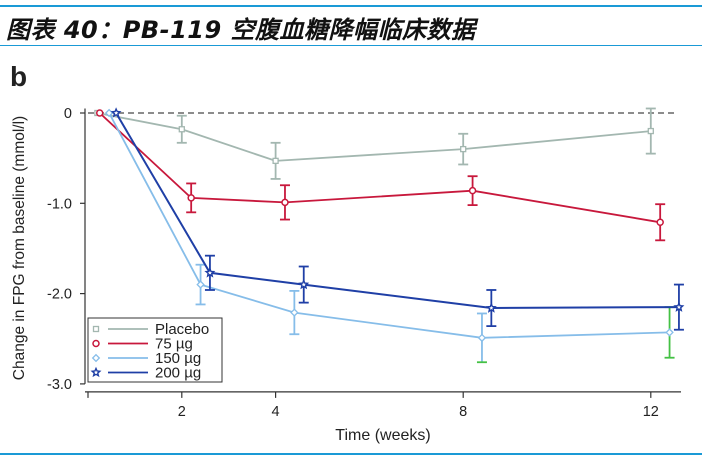 Image resolution: width=702 pixels, height=467 pixels. I want to click on legend-label: Placebo, so click(182, 329).